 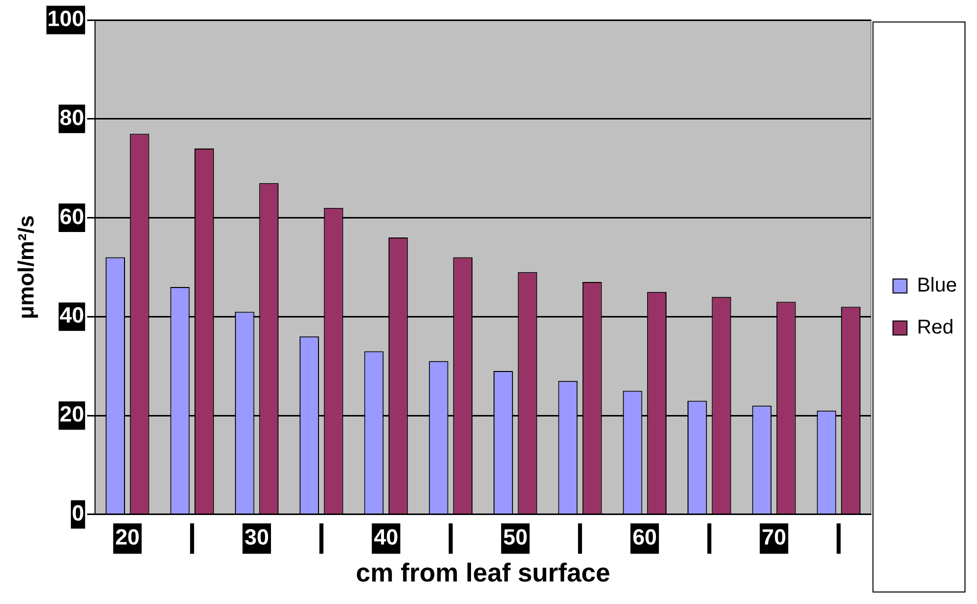 I want to click on x-tick-label: 30, so click(x=256, y=537).